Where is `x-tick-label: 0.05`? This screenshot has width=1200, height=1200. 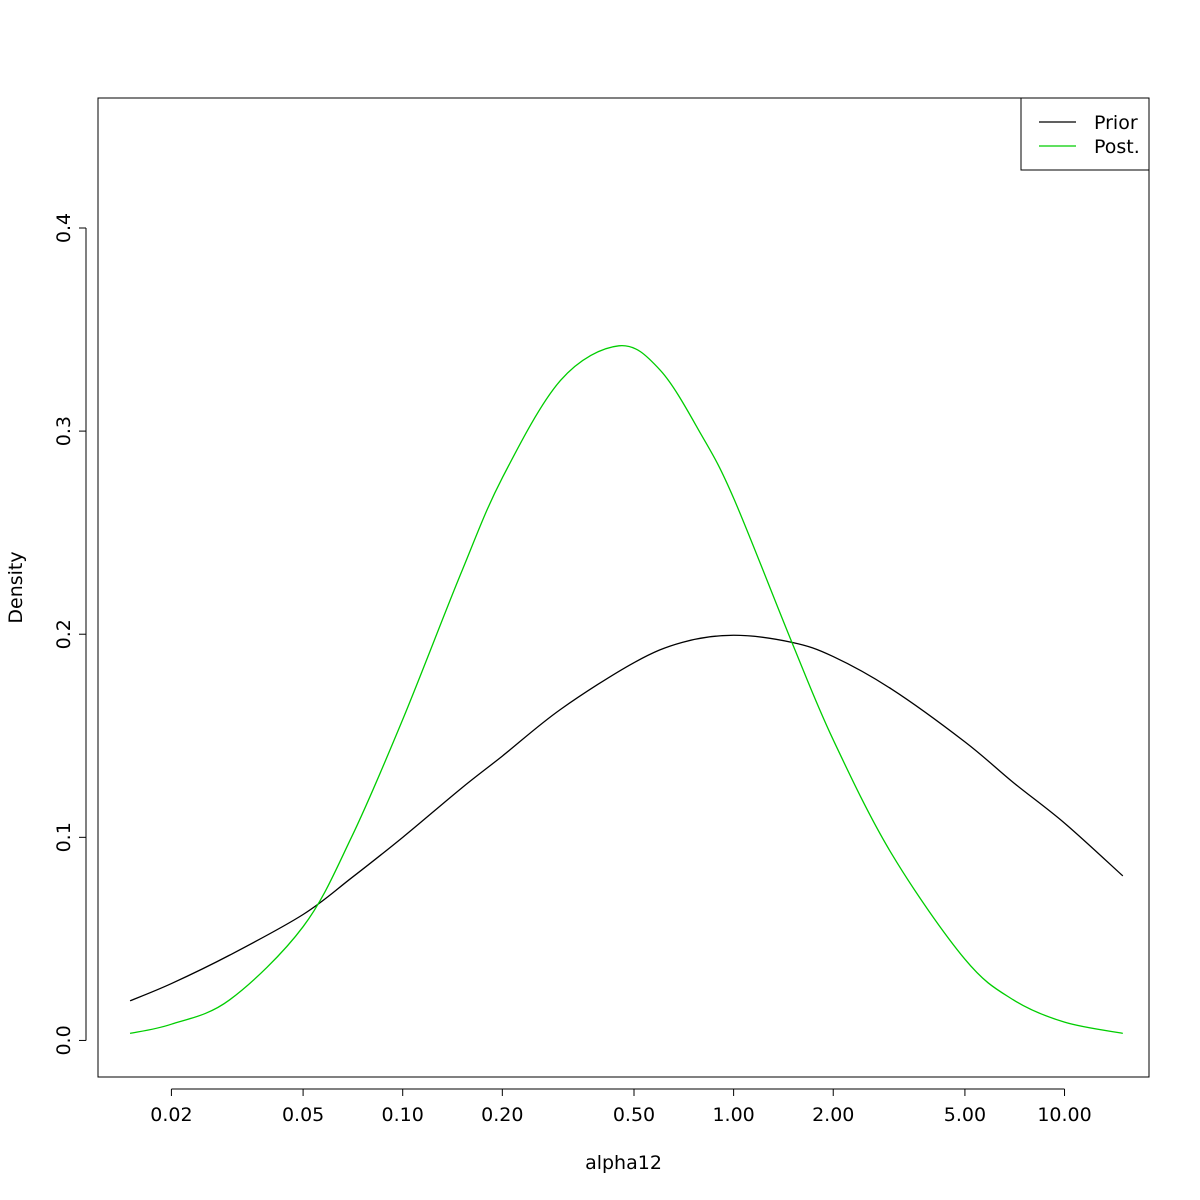 x-tick-label: 0.05 is located at coordinates (303, 1115).